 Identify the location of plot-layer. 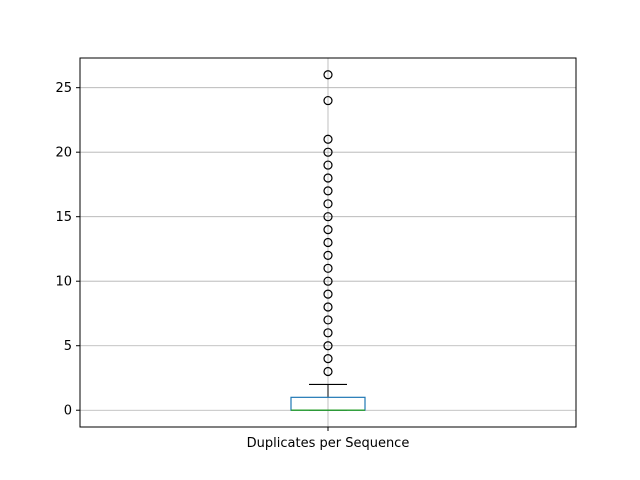
(328, 240).